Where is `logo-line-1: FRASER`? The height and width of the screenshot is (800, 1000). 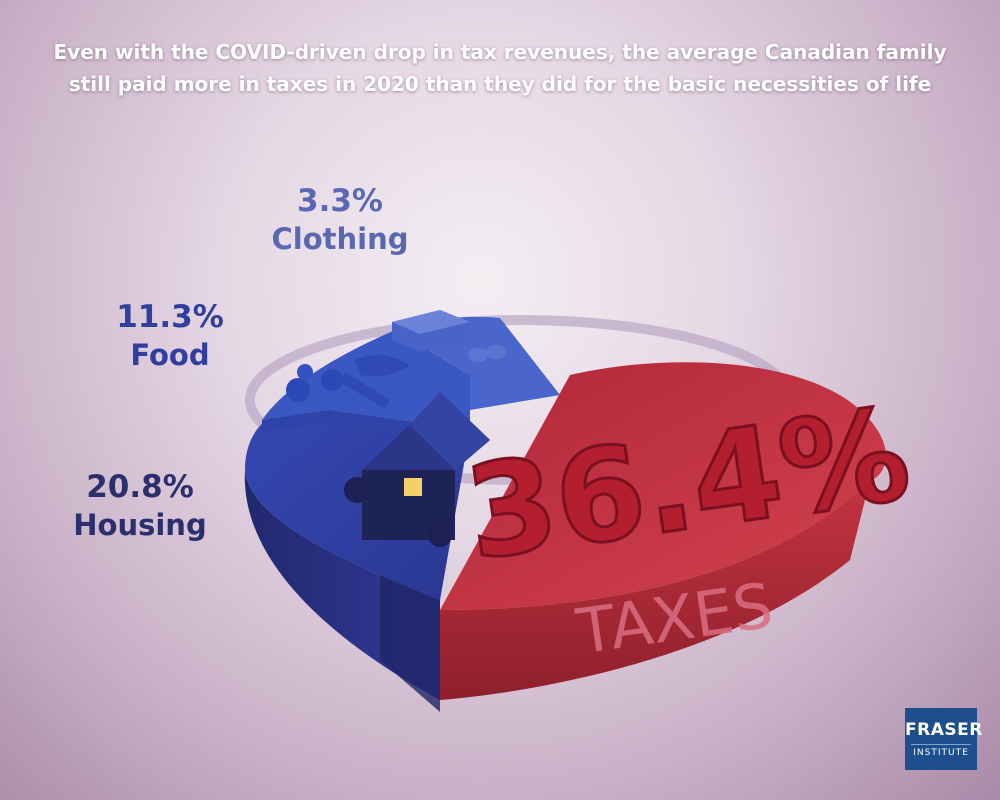
logo-line-1: FRASER is located at coordinates (944, 730).